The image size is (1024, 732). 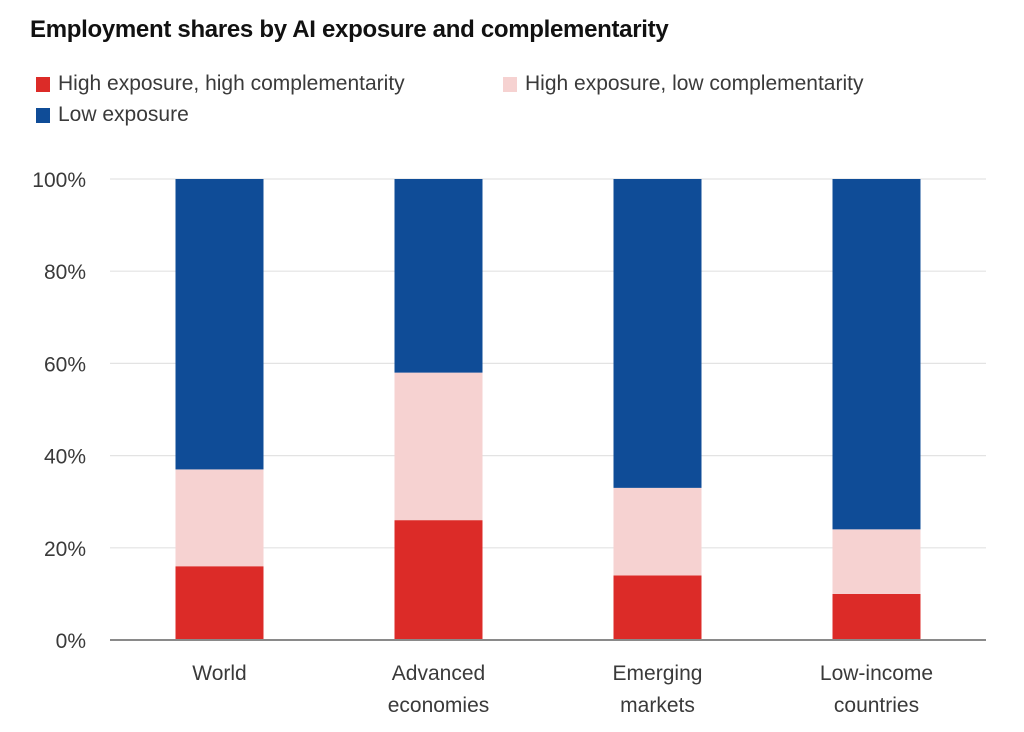 I want to click on y-tick-label: 40%, so click(x=65, y=457).